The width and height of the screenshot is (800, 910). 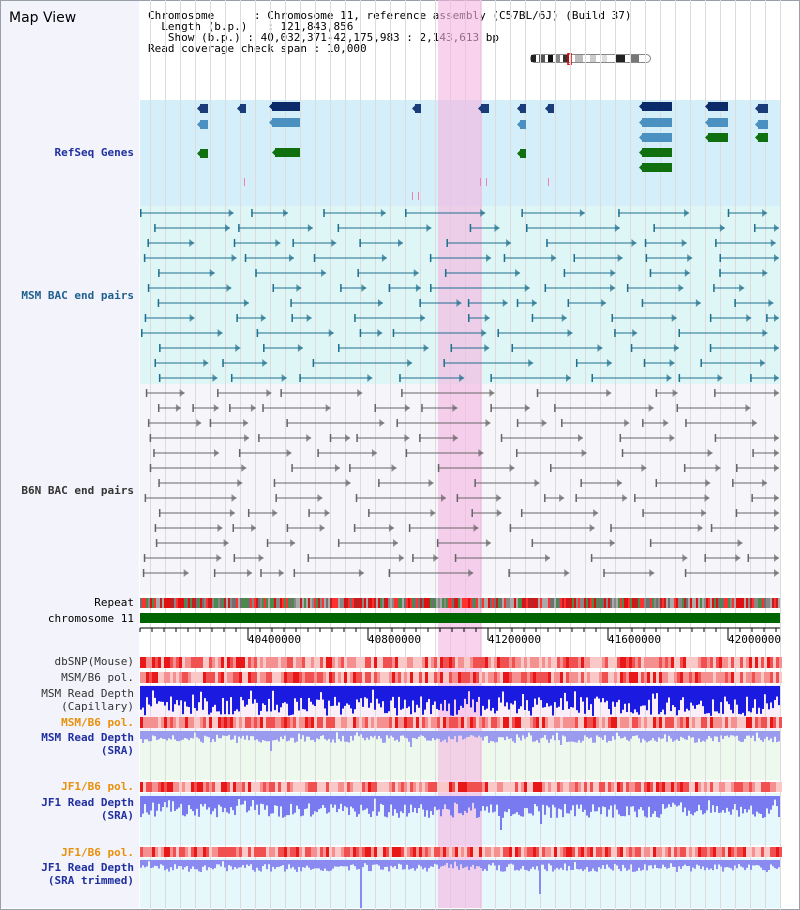 What do you see at coordinates (460, 454) in the screenshot?
I see `selected-region-highlight` at bounding box center [460, 454].